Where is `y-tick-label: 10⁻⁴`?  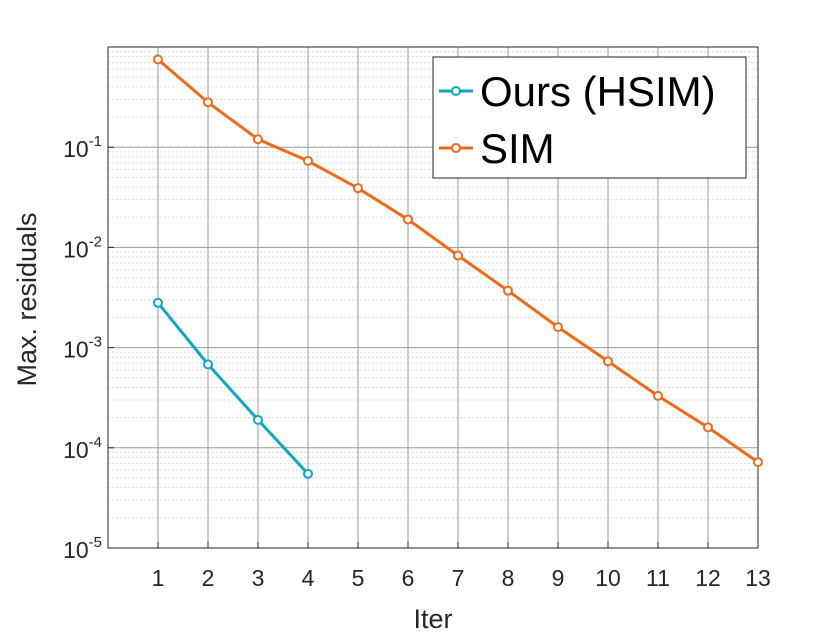
y-tick-label: 10⁻⁴ is located at coordinates (82, 448).